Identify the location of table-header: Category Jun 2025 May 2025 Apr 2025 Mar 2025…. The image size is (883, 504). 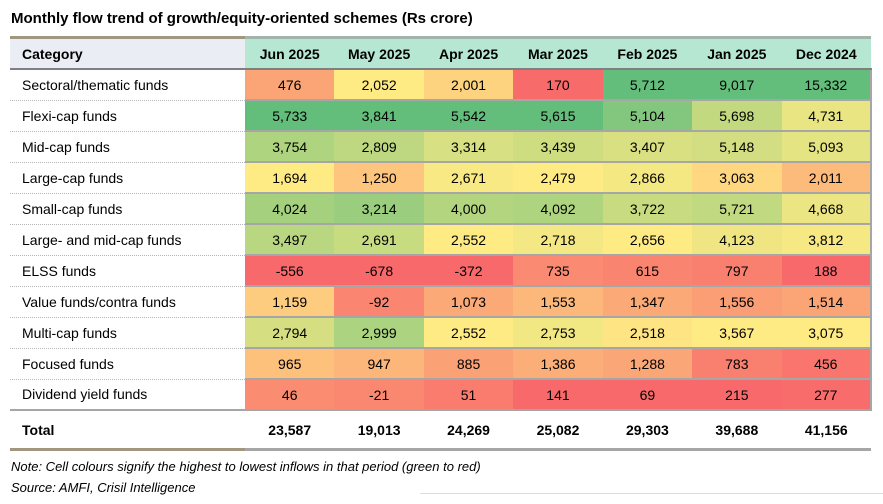
(440, 53).